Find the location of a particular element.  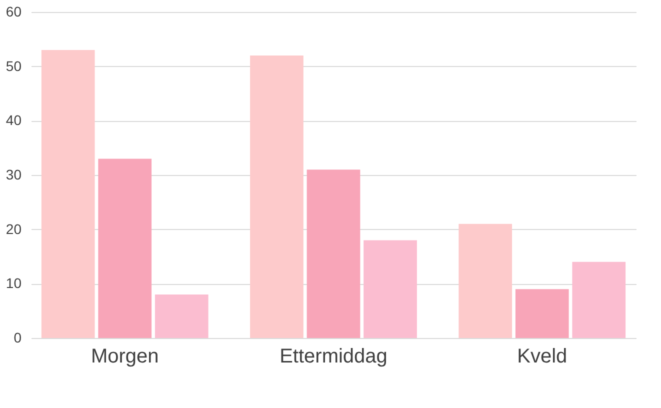

x-tick-label: Ettermiddag is located at coordinates (334, 357).